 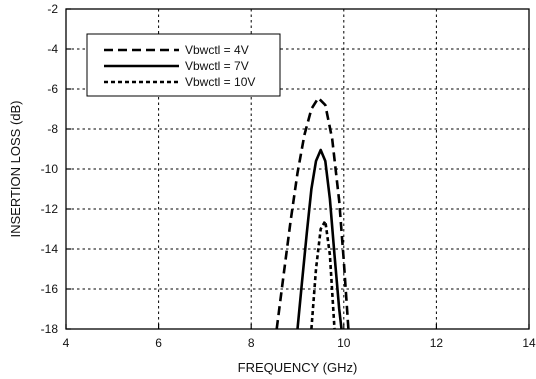 What do you see at coordinates (220, 82) in the screenshot?
I see `legend-label-10v: Vbwctl = 10V` at bounding box center [220, 82].